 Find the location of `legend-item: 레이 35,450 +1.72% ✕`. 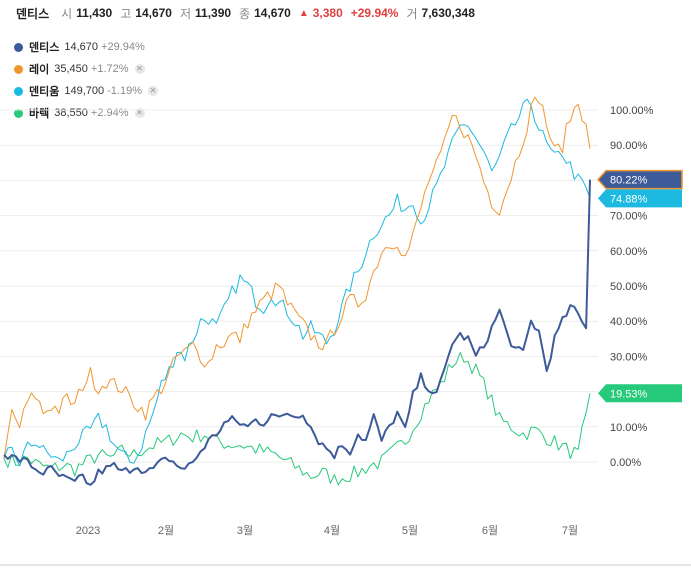

legend-item: 레이 35,450 +1.72% ✕ is located at coordinates (86, 69).